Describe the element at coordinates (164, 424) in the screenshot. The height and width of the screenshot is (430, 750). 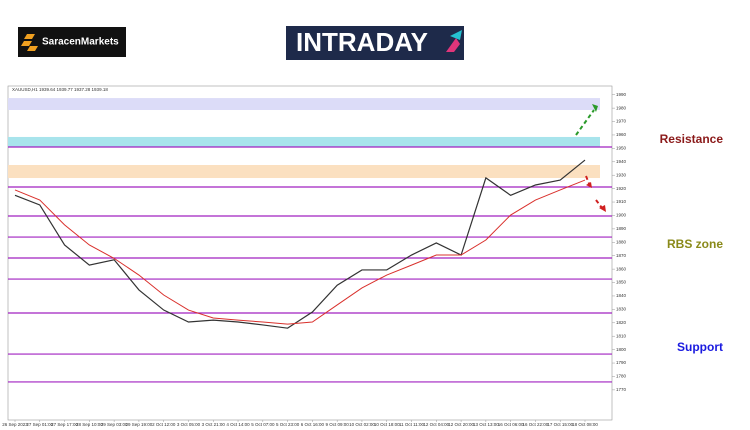
I see `x-tick-label: 2 Oct 12:00` at that location.